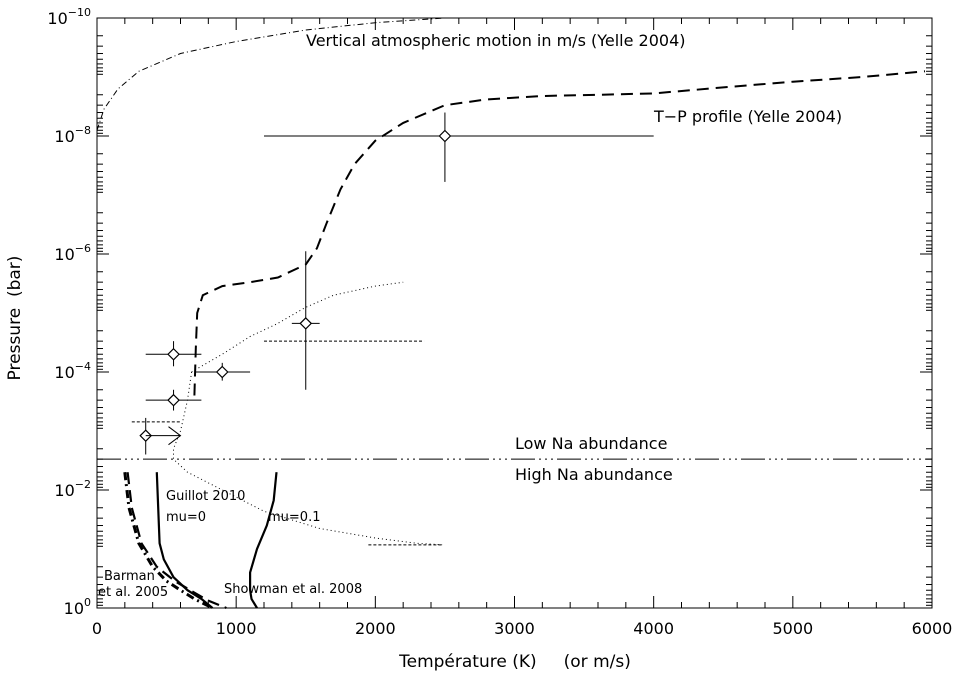  I want to click on mu0-label: mu=0, so click(186, 517).